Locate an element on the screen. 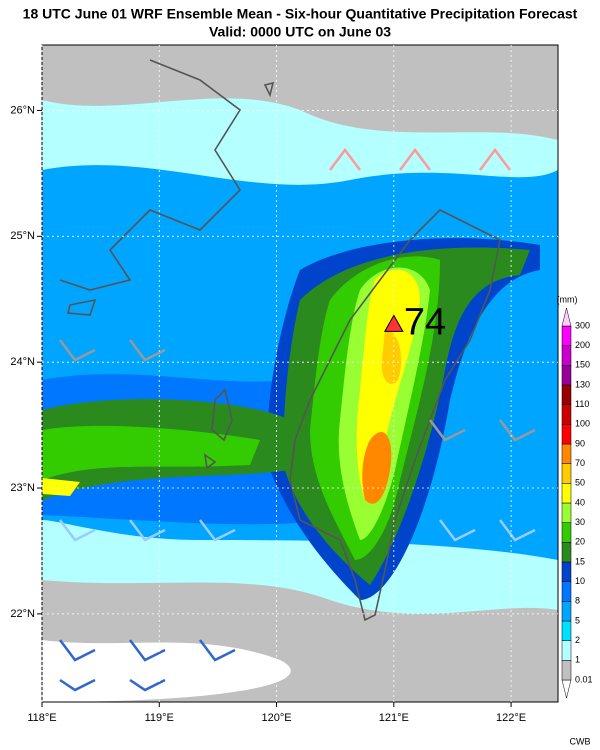 The height and width of the screenshot is (750, 600). colorbar-label: 8 is located at coordinates (577, 601).